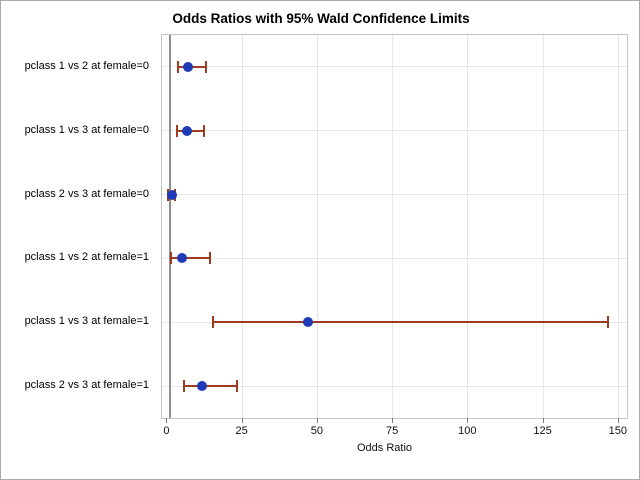  What do you see at coordinates (86, 65) in the screenshot?
I see `y-category-label: pclass 1 vs 2 at female=0` at bounding box center [86, 65].